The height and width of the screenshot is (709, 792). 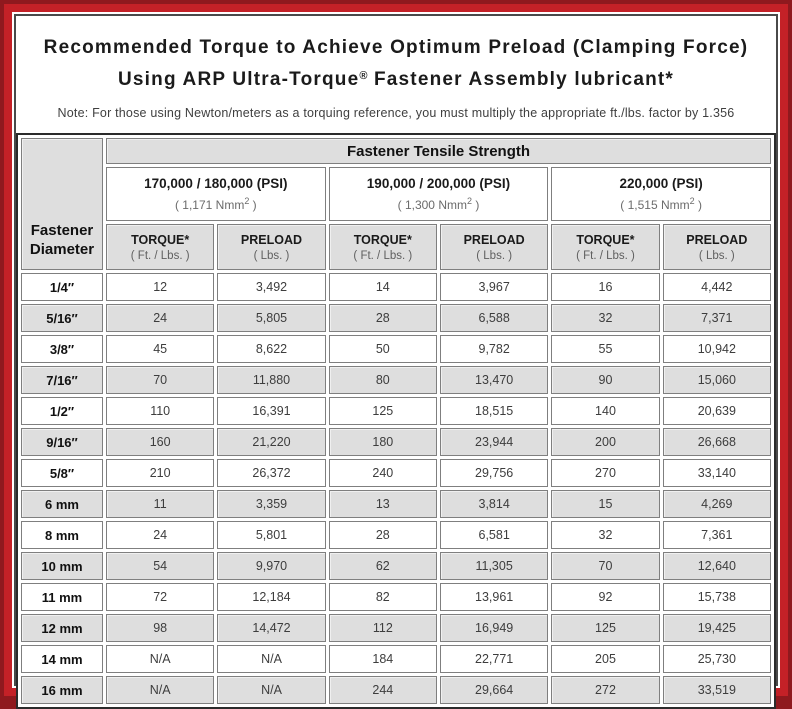 I want to click on nmm-label: ( 1,300 Nmm2 ), so click(x=438, y=204).